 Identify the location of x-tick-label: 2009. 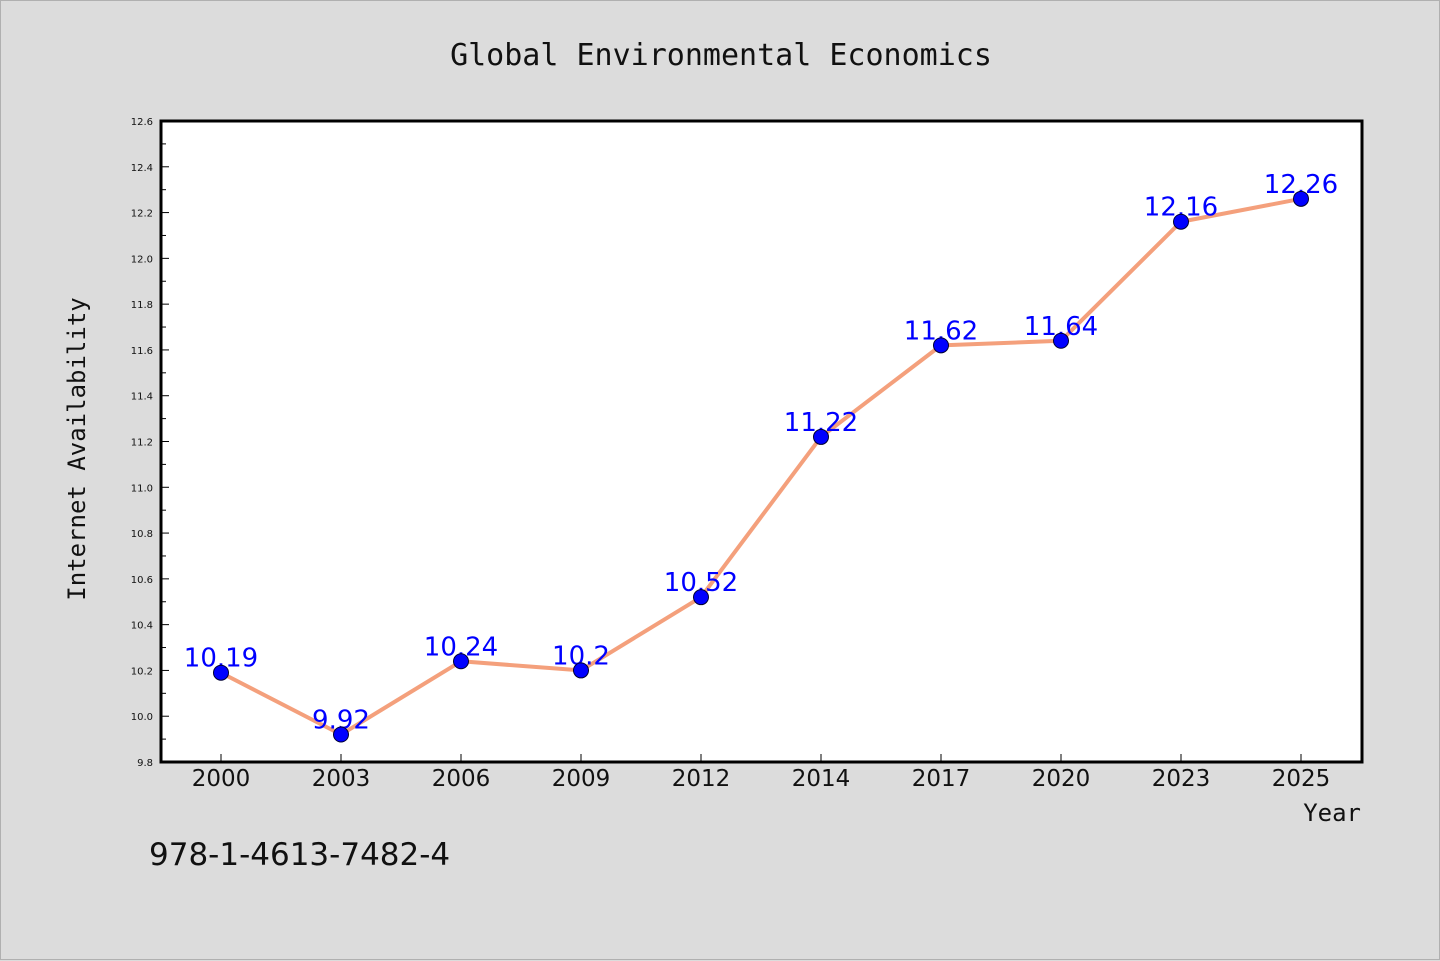
(581, 779).